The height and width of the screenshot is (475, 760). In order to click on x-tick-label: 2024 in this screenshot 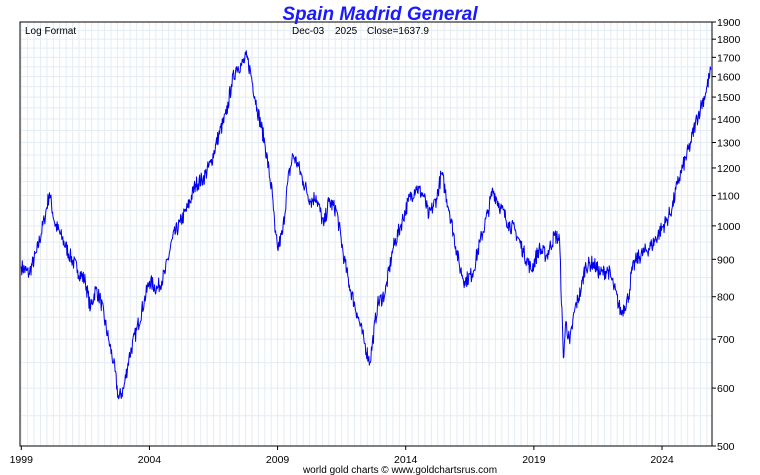, I will do `click(662, 460)`.